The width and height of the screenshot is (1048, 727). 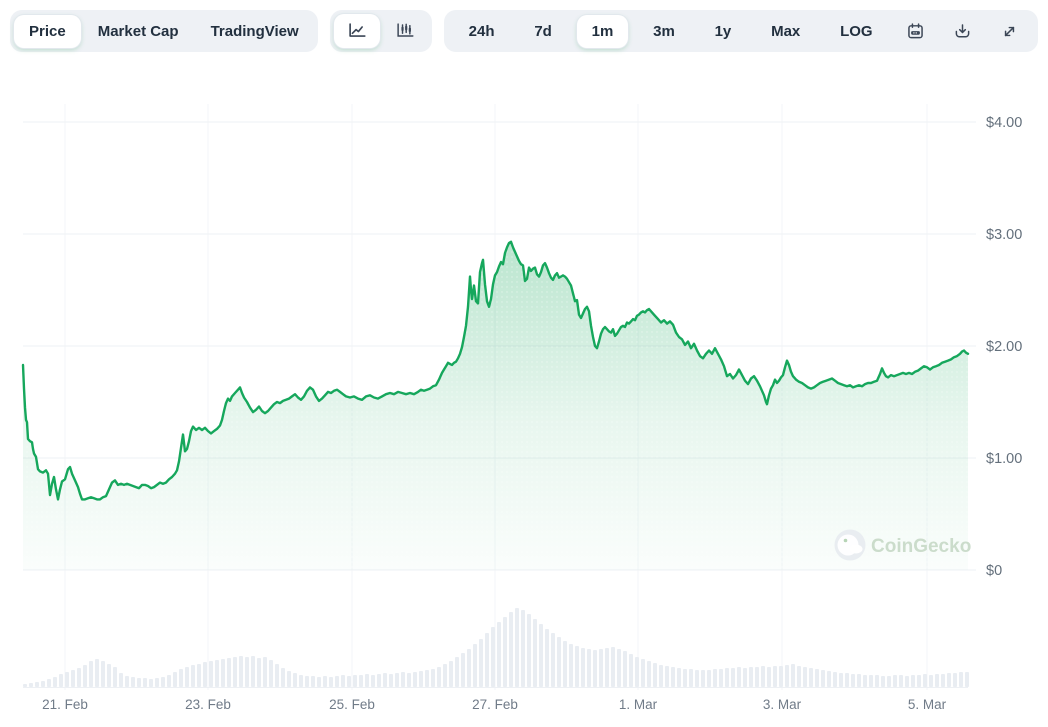 What do you see at coordinates (994, 571) in the screenshot?
I see `y-axis-label: $0` at bounding box center [994, 571].